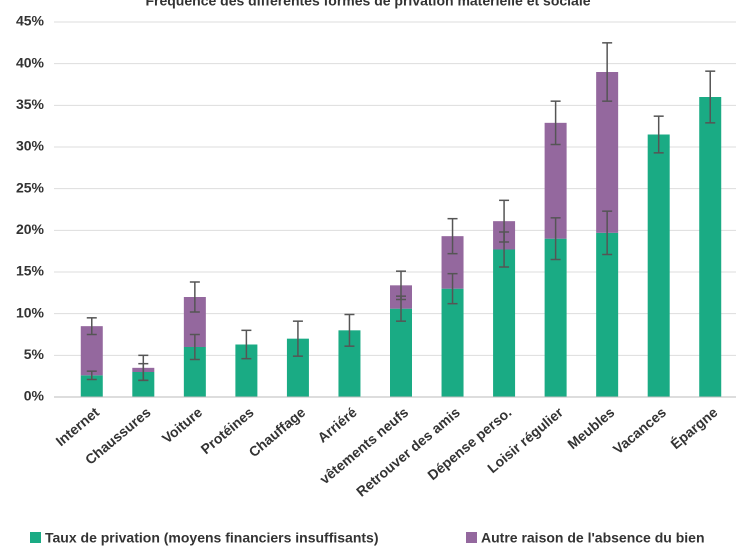  Describe the element at coordinates (337, 425) in the screenshot. I see `x-tick-label: Arriéré` at that location.